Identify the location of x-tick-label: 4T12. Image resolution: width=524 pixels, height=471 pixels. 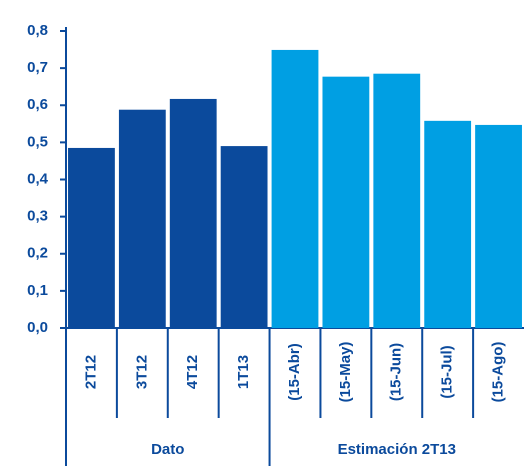
(192, 372).